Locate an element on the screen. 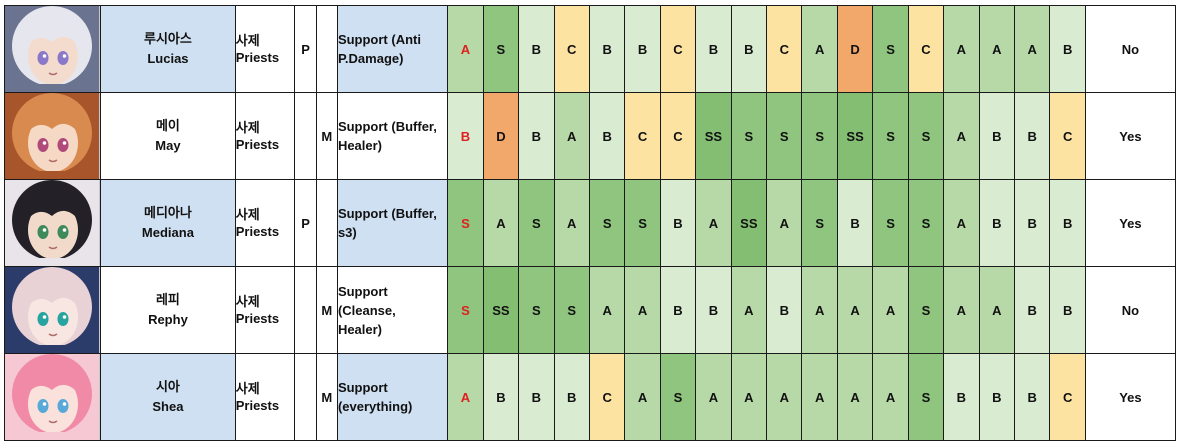 The width and height of the screenshot is (1181, 445). character-name: 레피 Rephy is located at coordinates (168, 310).